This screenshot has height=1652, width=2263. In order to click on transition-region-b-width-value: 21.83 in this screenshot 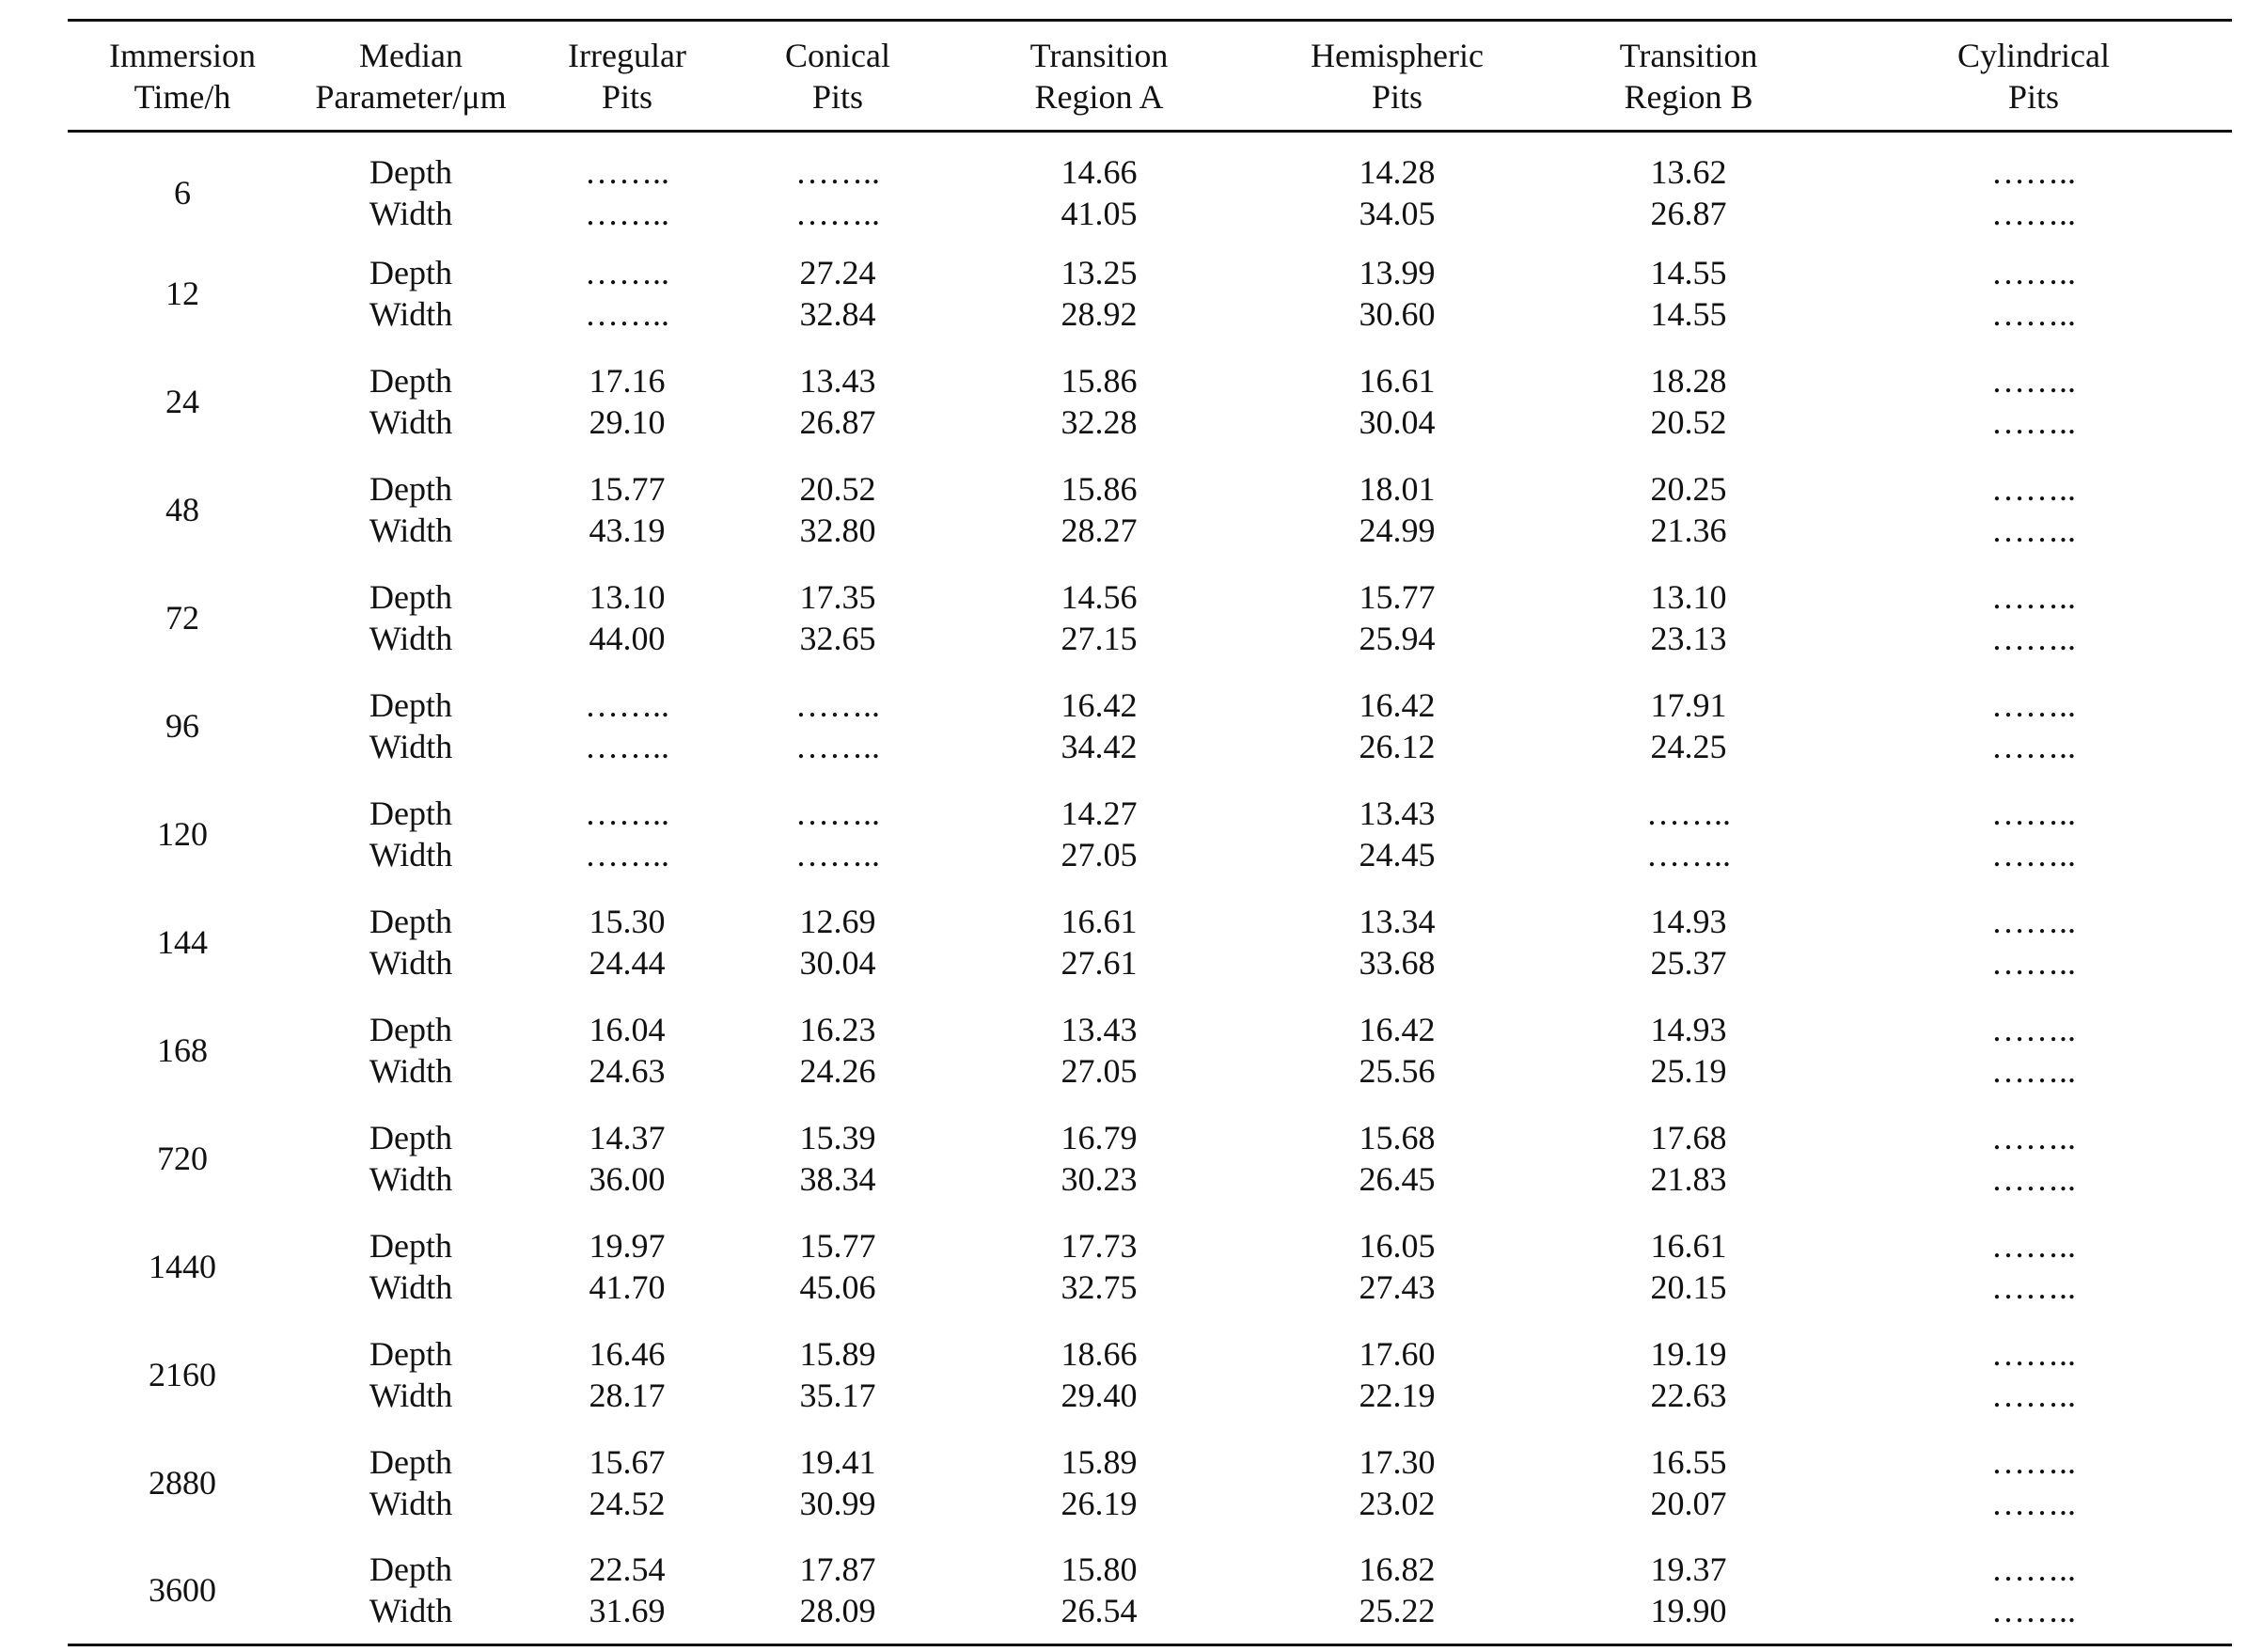, I will do `click(1688, 1179)`.